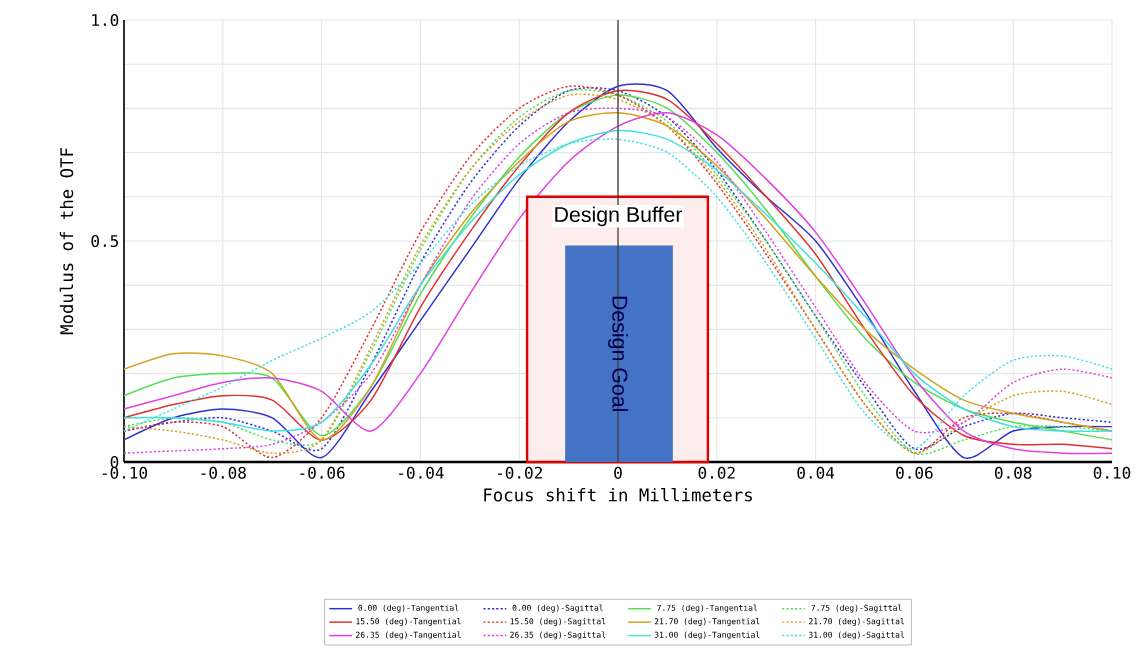  What do you see at coordinates (557, 608) in the screenshot?
I see `legend-label: 0.00 (deg)-Sagittal` at bounding box center [557, 608].